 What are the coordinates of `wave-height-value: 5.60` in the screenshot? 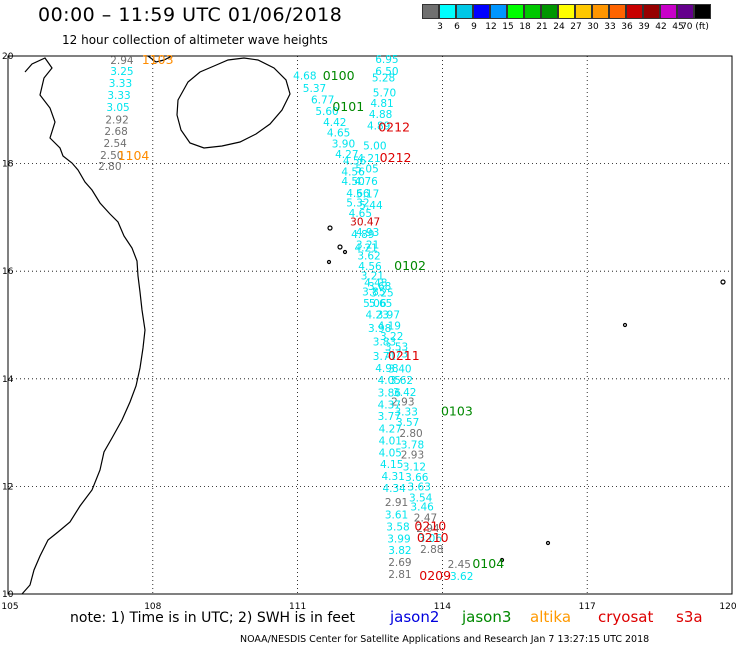 It's located at (326, 112).